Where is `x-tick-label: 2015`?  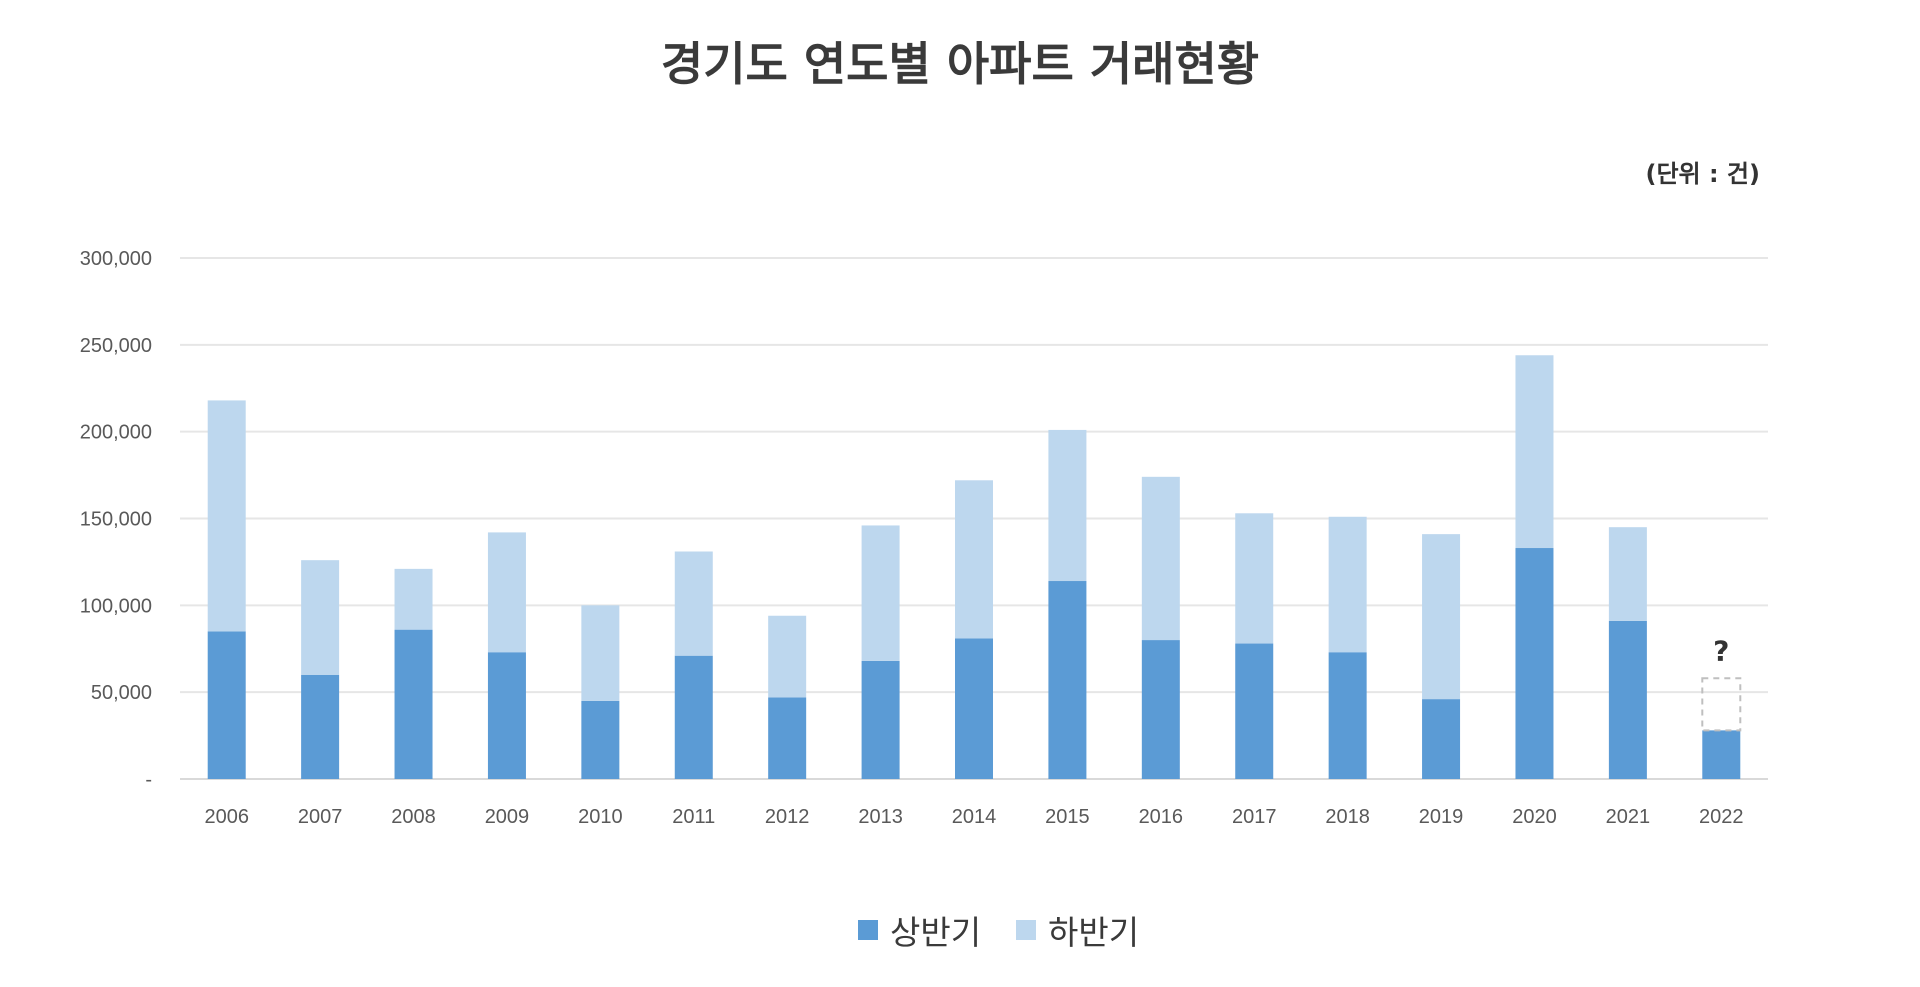 x-tick-label: 2015 is located at coordinates (1067, 817).